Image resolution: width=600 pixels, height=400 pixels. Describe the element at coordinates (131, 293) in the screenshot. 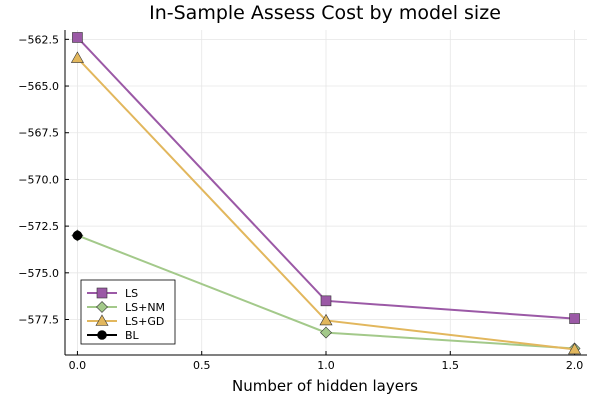

I see `legend-label-ls: LS` at that location.